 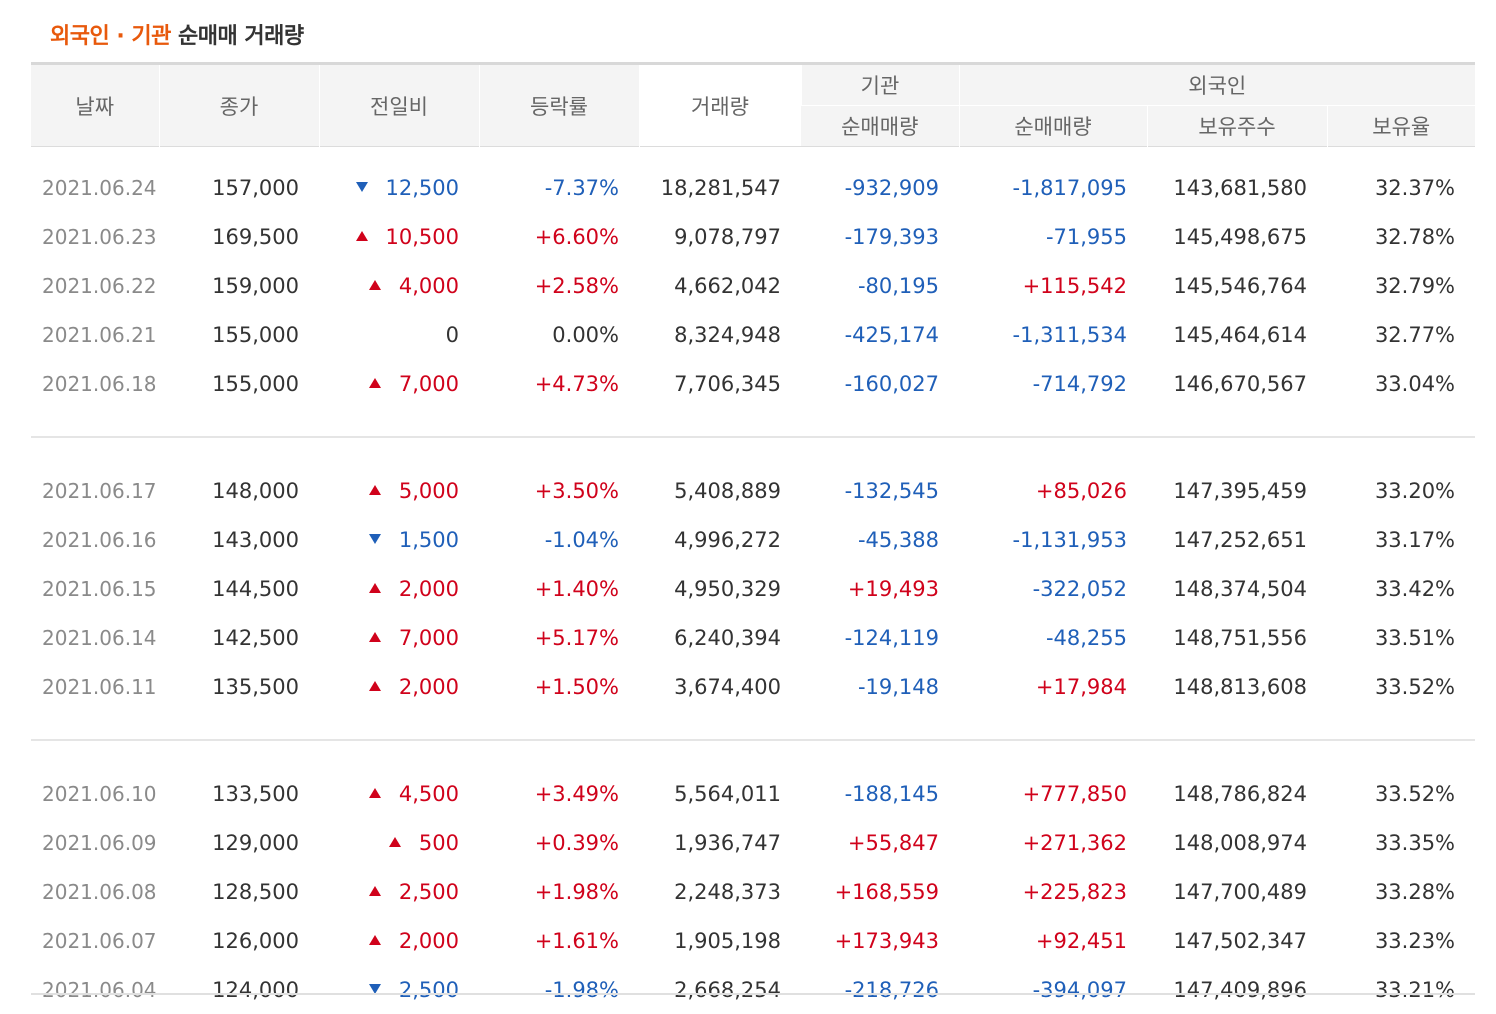 What do you see at coordinates (95, 637) in the screenshot?
I see `cell-date: 2021.06.14` at bounding box center [95, 637].